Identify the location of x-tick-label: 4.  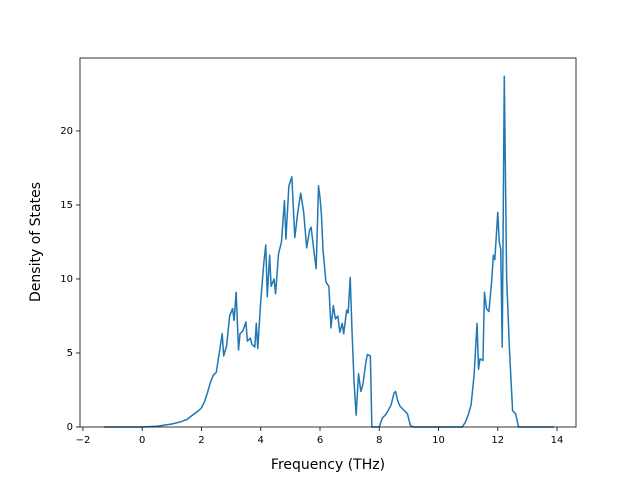
(261, 440).